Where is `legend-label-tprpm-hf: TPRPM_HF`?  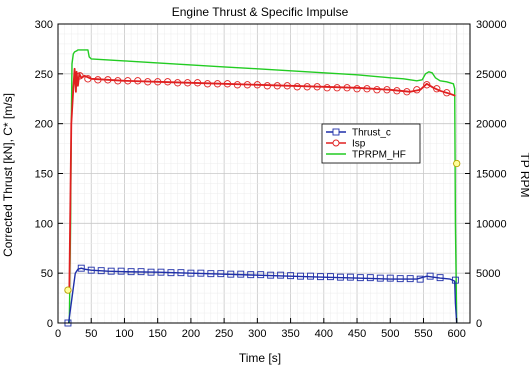
legend-label-tprpm-hf: TPRPM_HF is located at coordinates (379, 155).